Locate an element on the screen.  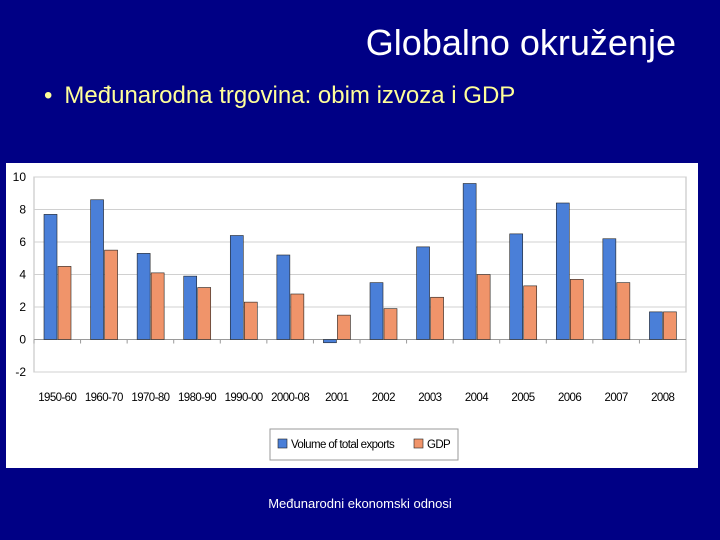
x-tick-label: 2008 is located at coordinates (662, 398).